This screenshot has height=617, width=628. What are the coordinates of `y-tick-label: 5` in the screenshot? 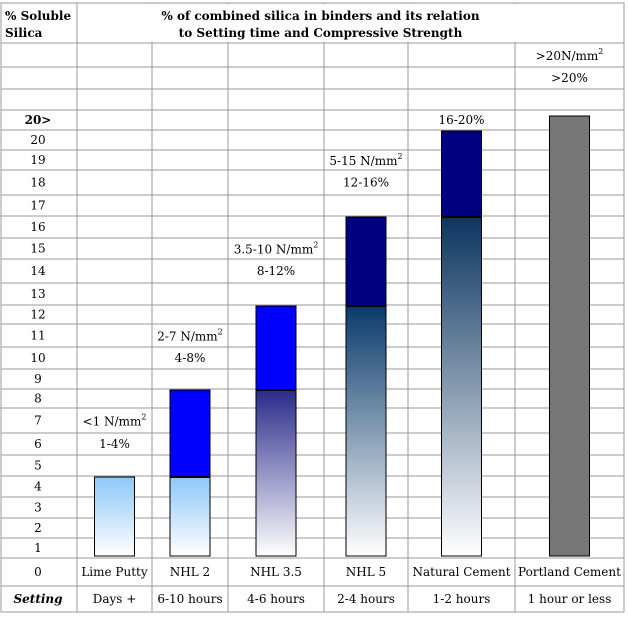 It's located at (38, 466).